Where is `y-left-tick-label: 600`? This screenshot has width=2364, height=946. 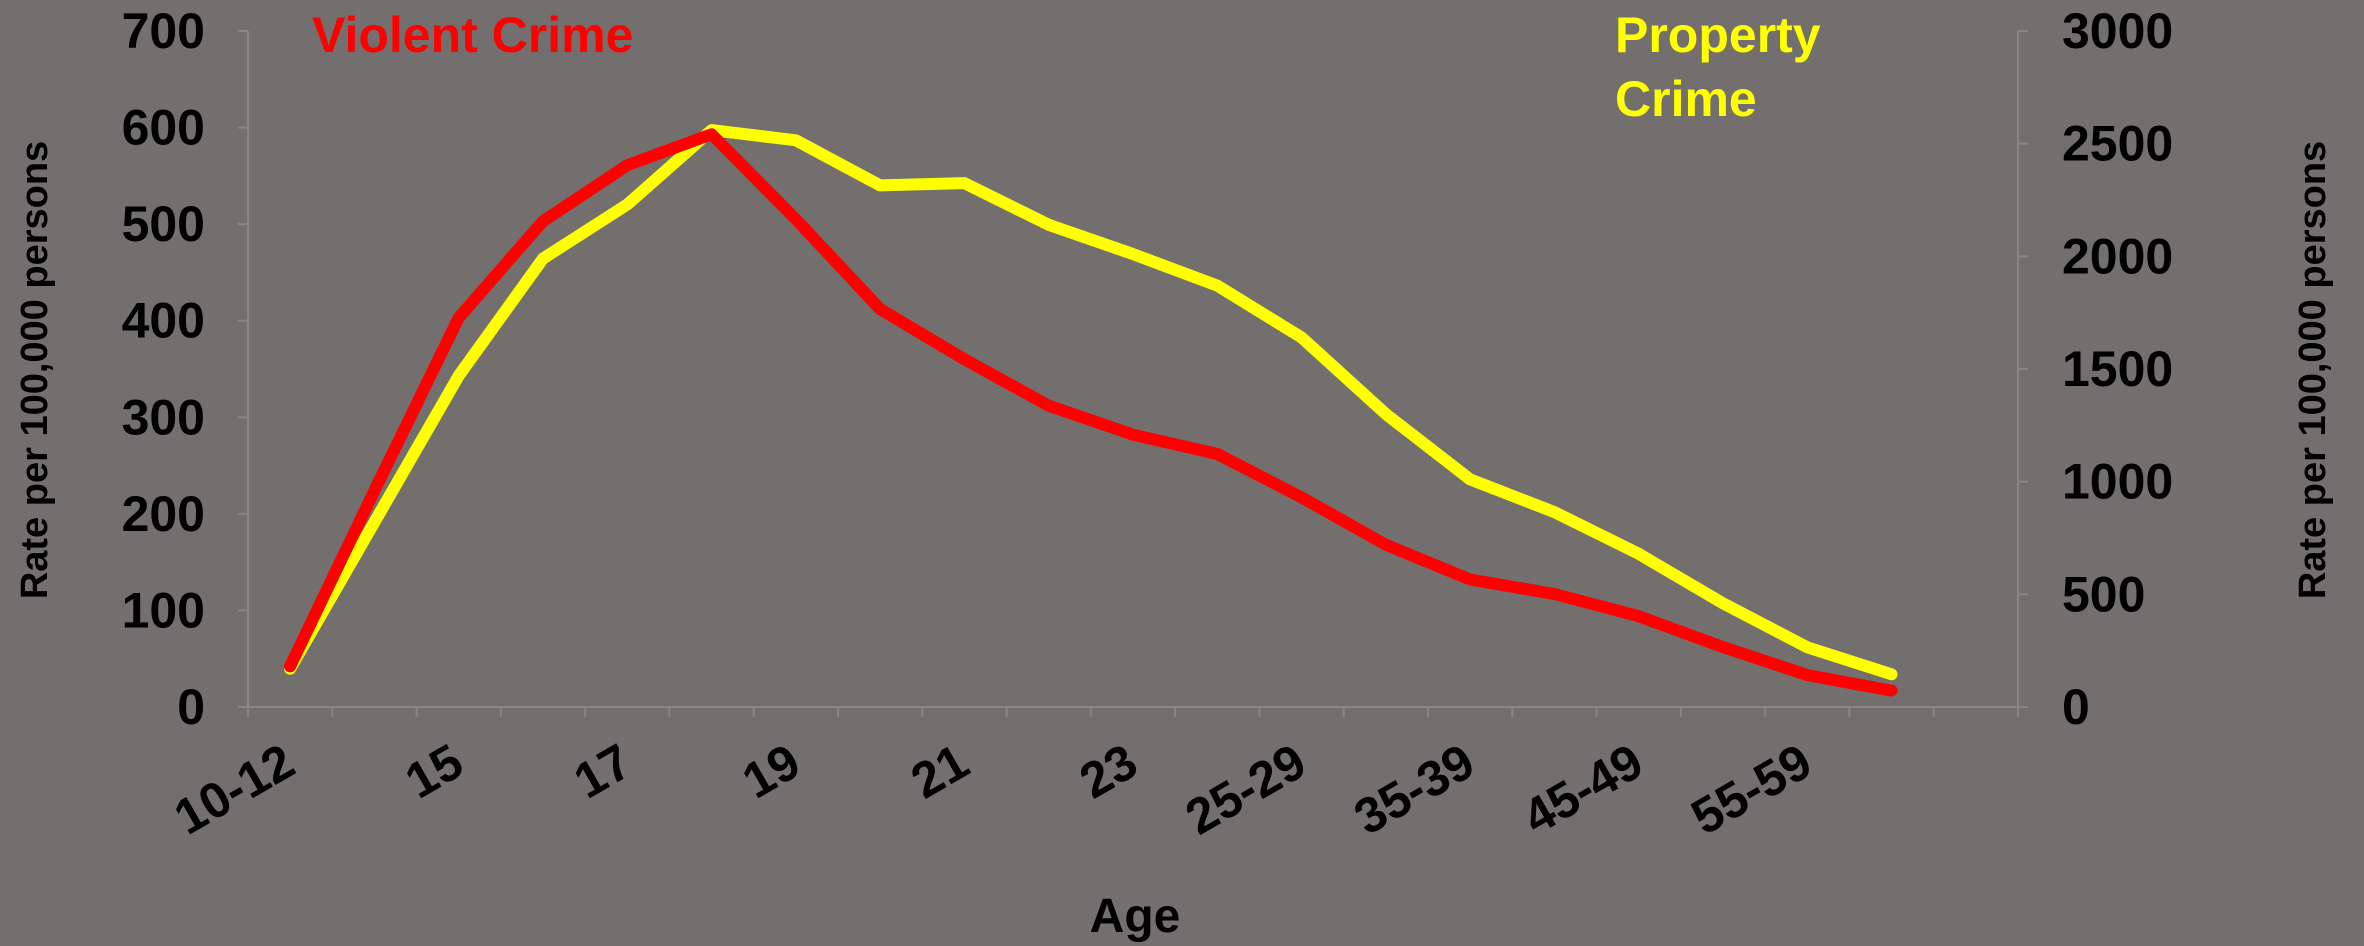 y-left-tick-label: 600 is located at coordinates (163, 128).